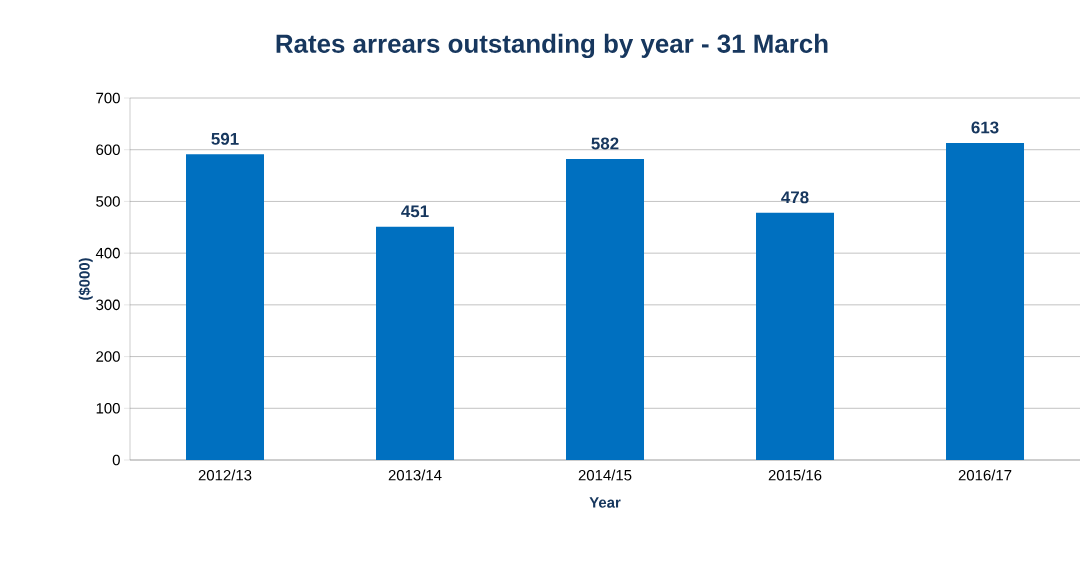 The height and width of the screenshot is (567, 1092). I want to click on y-tick-label: 400, so click(107, 253).